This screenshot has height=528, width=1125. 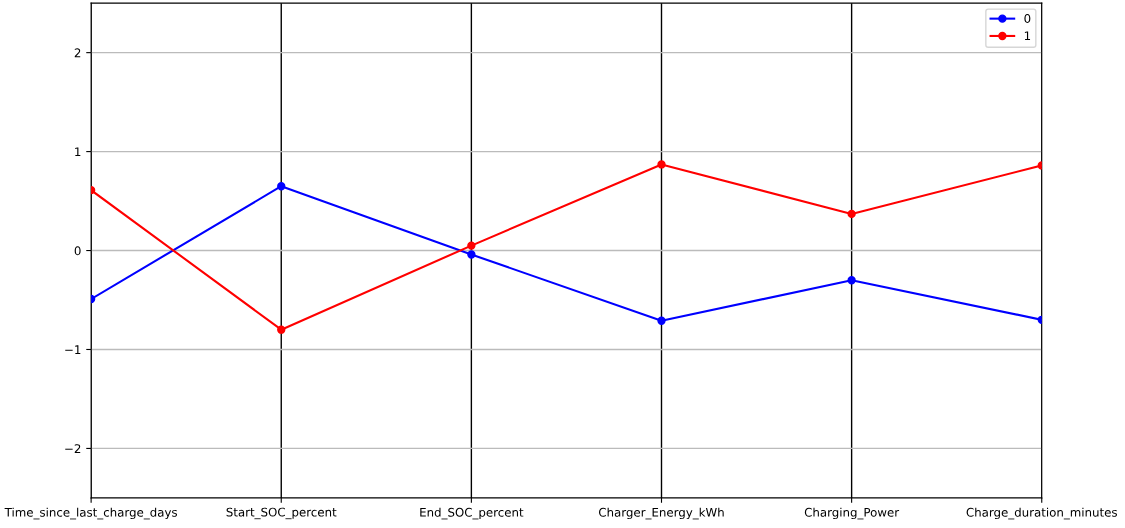 I want to click on y-tick-label: 2, so click(x=77, y=53).